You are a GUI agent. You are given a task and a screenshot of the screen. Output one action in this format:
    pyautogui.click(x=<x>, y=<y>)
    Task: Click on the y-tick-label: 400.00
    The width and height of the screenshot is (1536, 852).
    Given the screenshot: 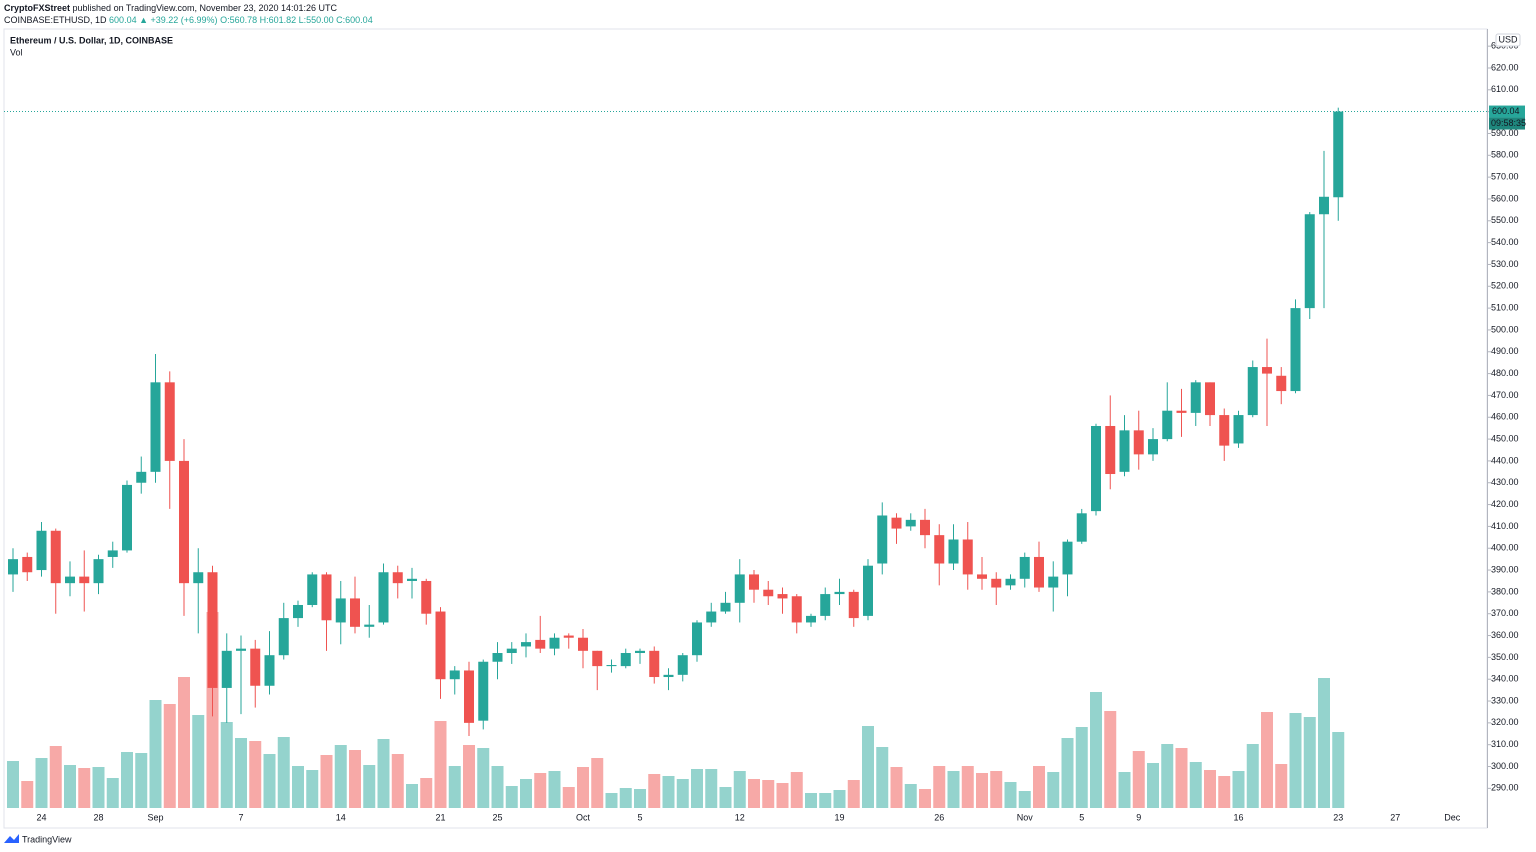 What is the action you would take?
    pyautogui.click(x=1505, y=548)
    